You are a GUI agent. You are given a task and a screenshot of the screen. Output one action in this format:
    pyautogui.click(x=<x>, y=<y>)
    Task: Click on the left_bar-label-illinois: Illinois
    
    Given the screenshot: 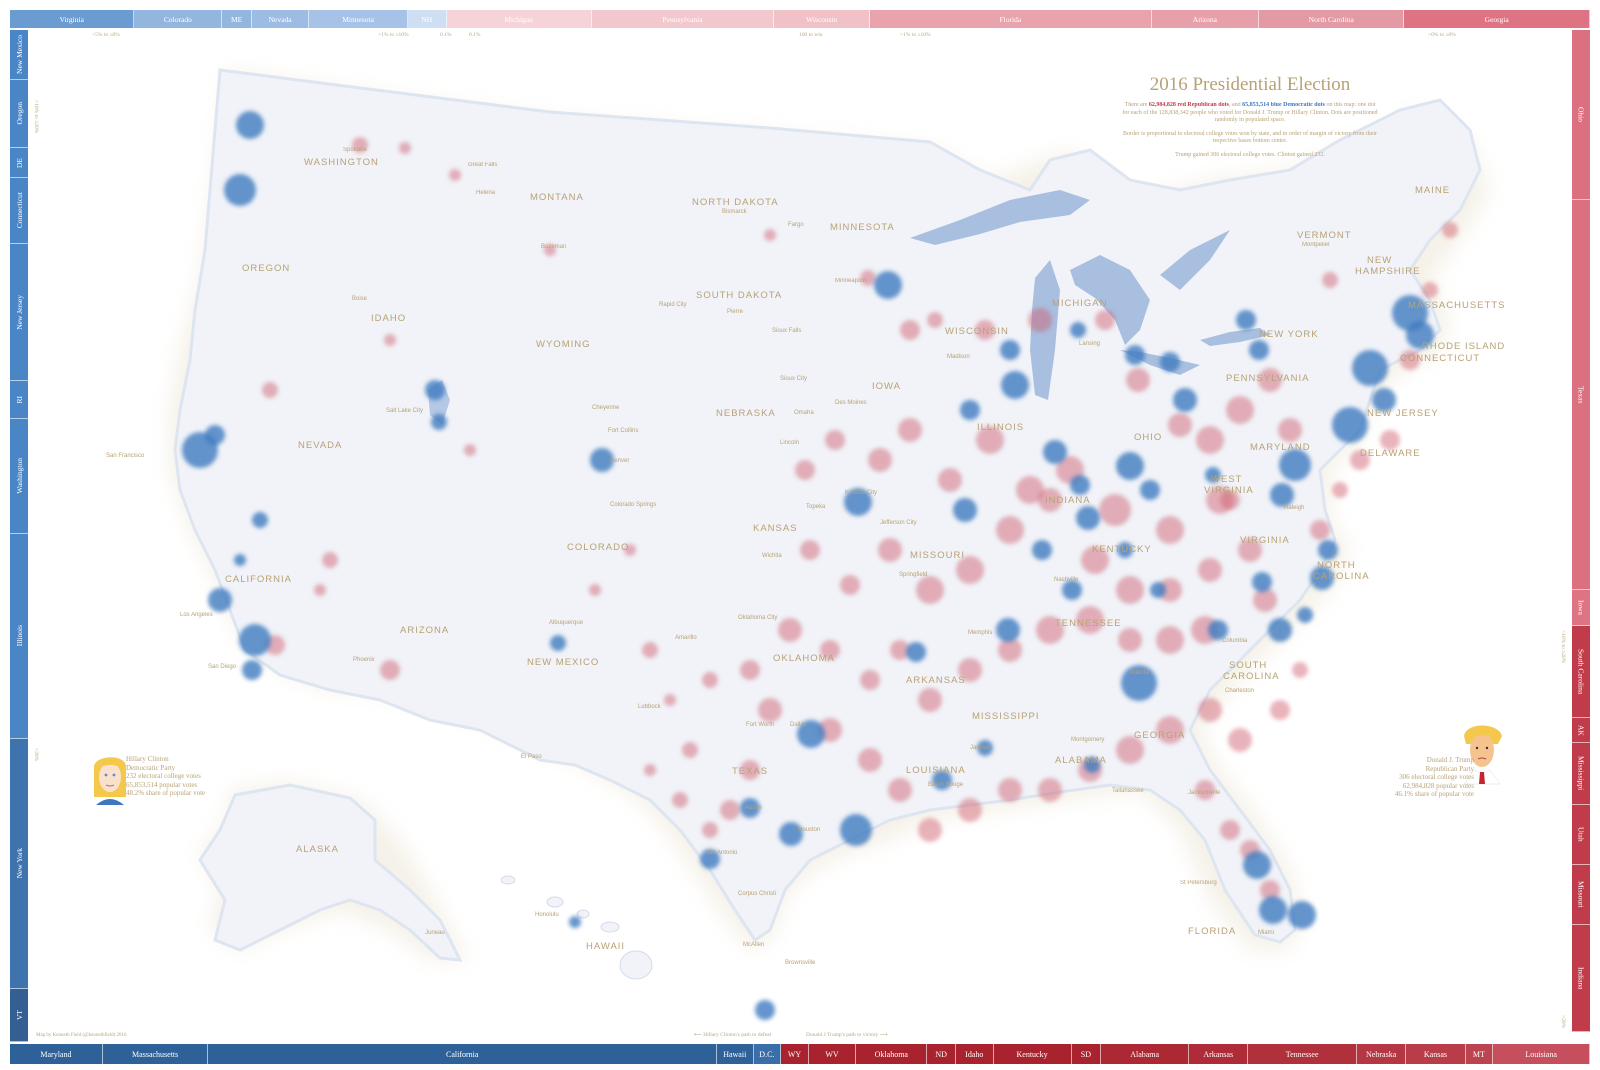 What is the action you would take?
    pyautogui.click(x=19, y=636)
    